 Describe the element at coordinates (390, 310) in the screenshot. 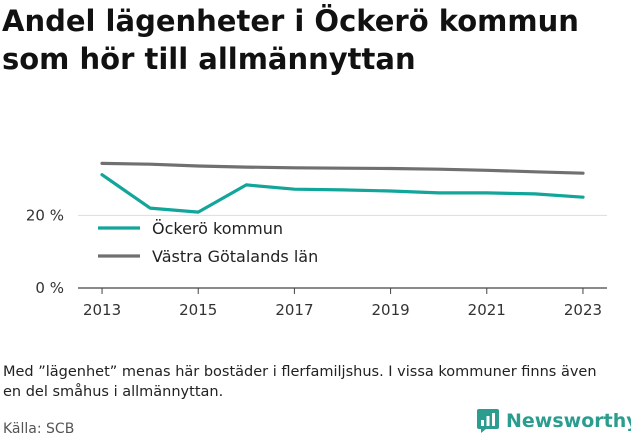

I see `x-tick-label: 2019` at that location.